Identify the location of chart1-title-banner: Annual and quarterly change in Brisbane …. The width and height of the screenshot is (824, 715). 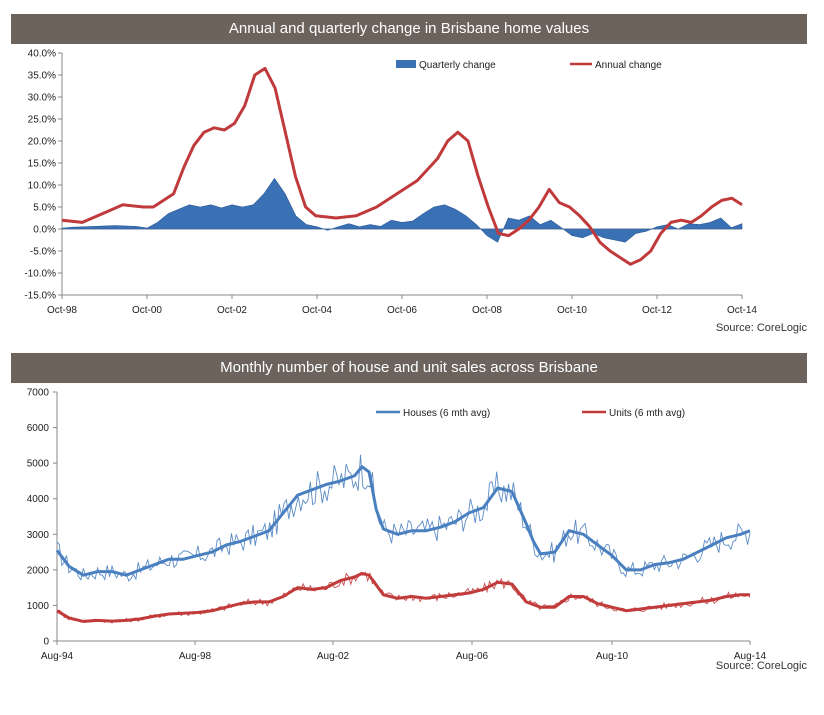
(409, 29).